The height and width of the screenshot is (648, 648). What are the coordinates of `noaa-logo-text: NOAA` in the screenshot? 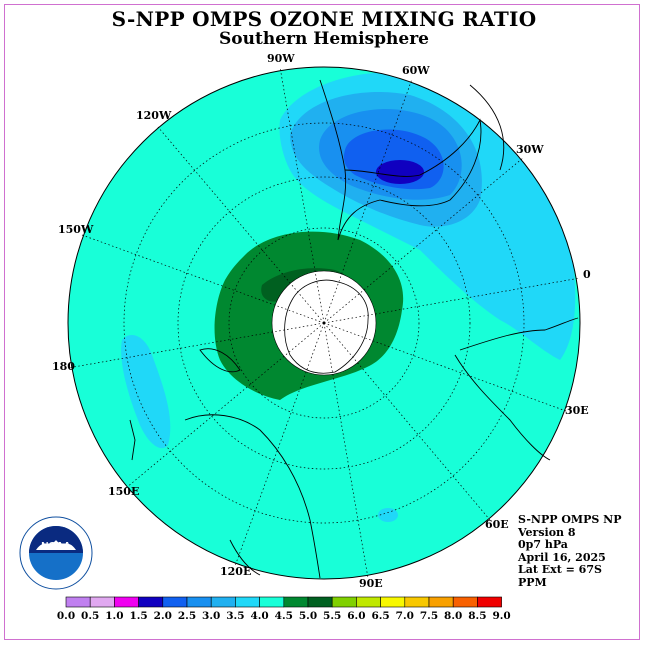 It's located at (55, 546).